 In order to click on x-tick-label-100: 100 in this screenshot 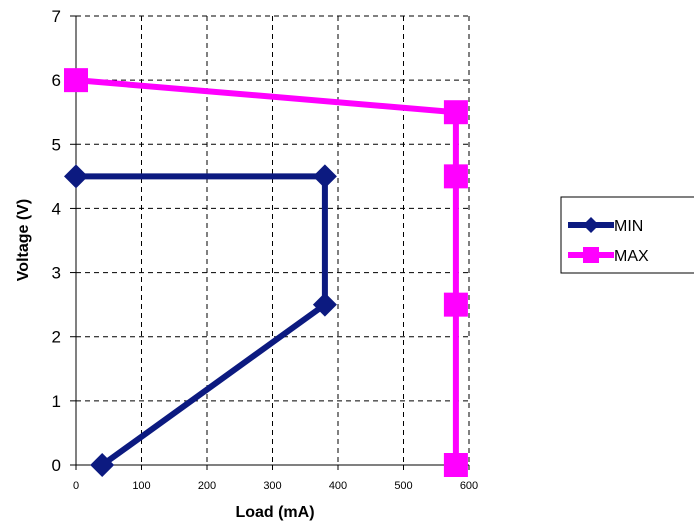, I will do `click(141, 486)`.